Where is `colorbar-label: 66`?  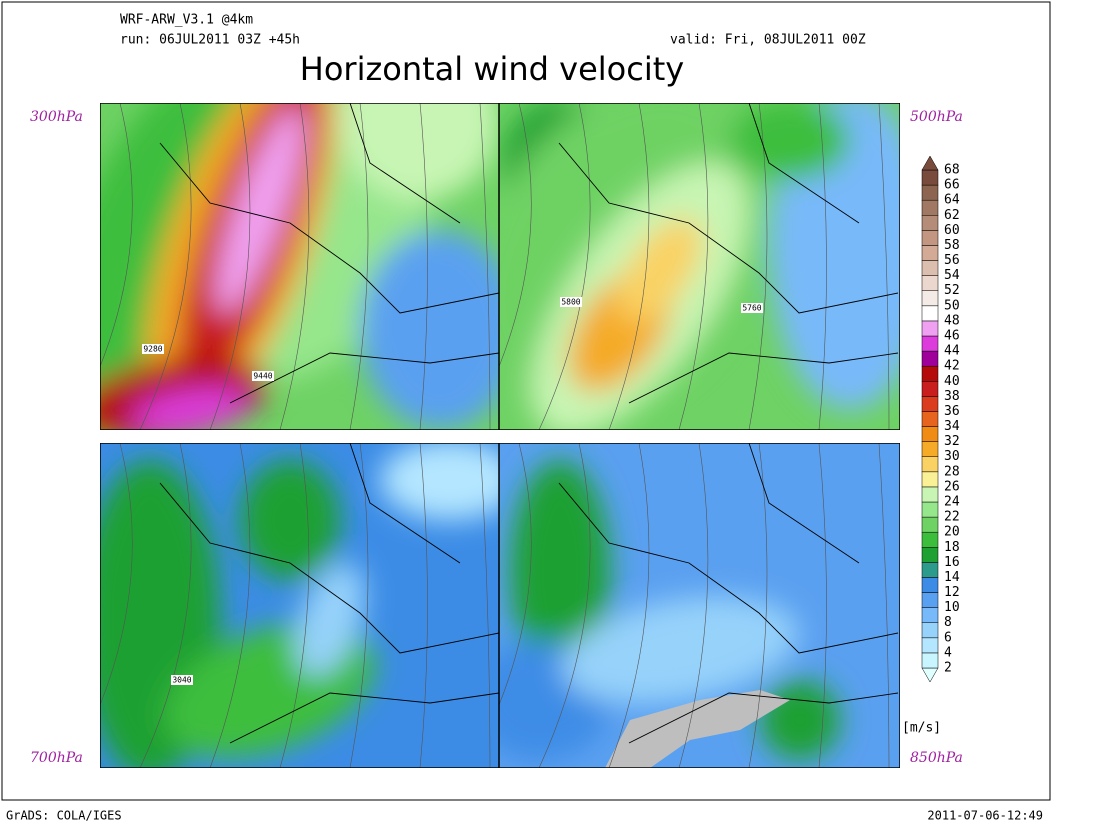 colorbar-label: 66 is located at coordinates (952, 185).